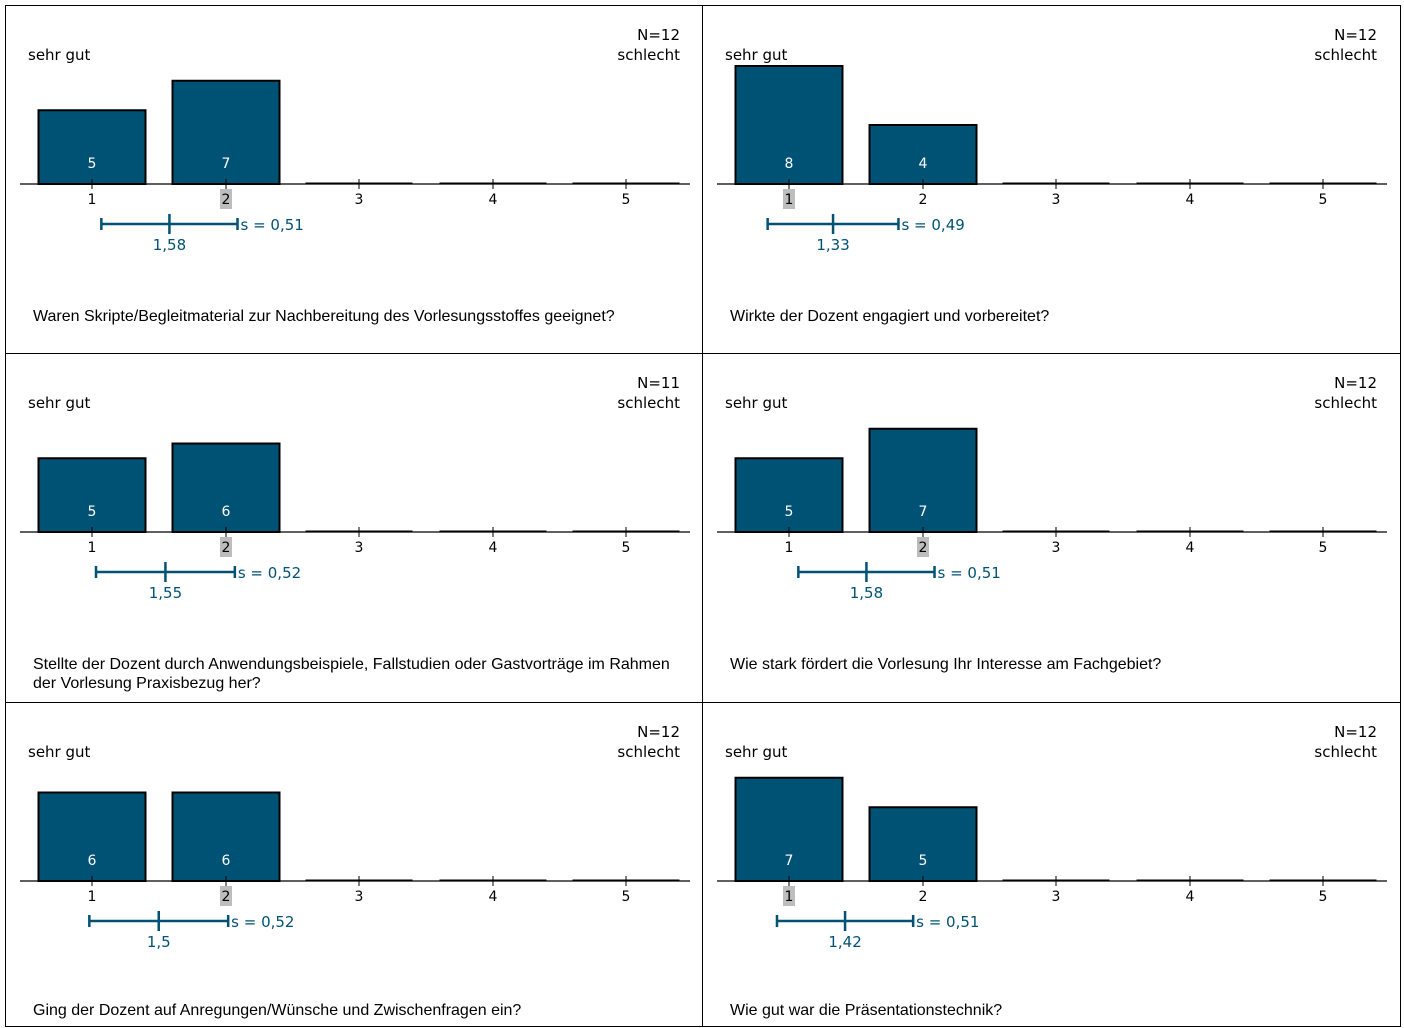 This screenshot has height=1028, width=1404. I want to click on n-label: N=11, so click(658, 383).